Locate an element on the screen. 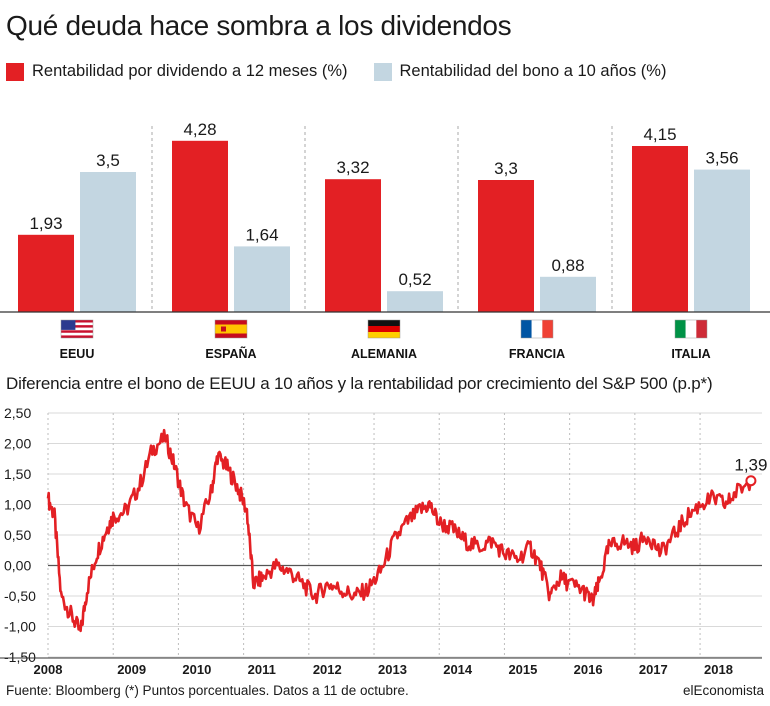 The height and width of the screenshot is (706, 770). x-tick-label: 2015 is located at coordinates (522, 669).